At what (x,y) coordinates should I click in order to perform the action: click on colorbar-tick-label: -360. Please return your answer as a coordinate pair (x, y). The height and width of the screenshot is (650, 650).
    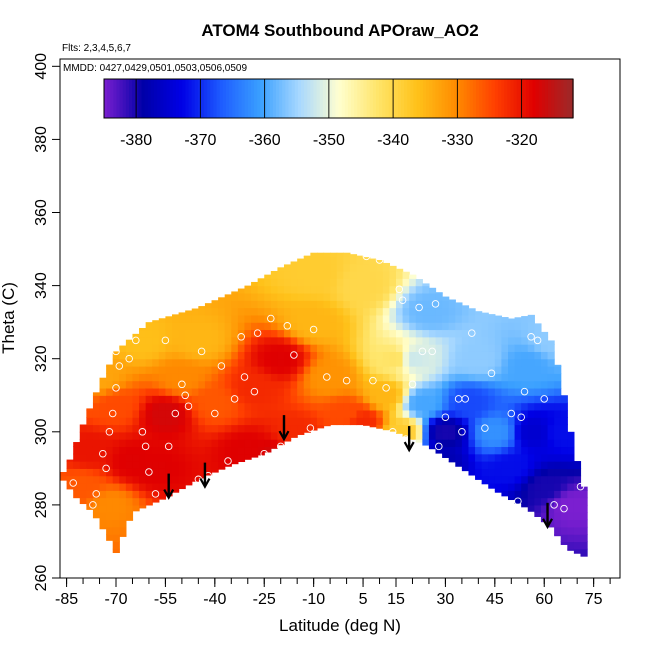
    Looking at the image, I should click on (265, 140).